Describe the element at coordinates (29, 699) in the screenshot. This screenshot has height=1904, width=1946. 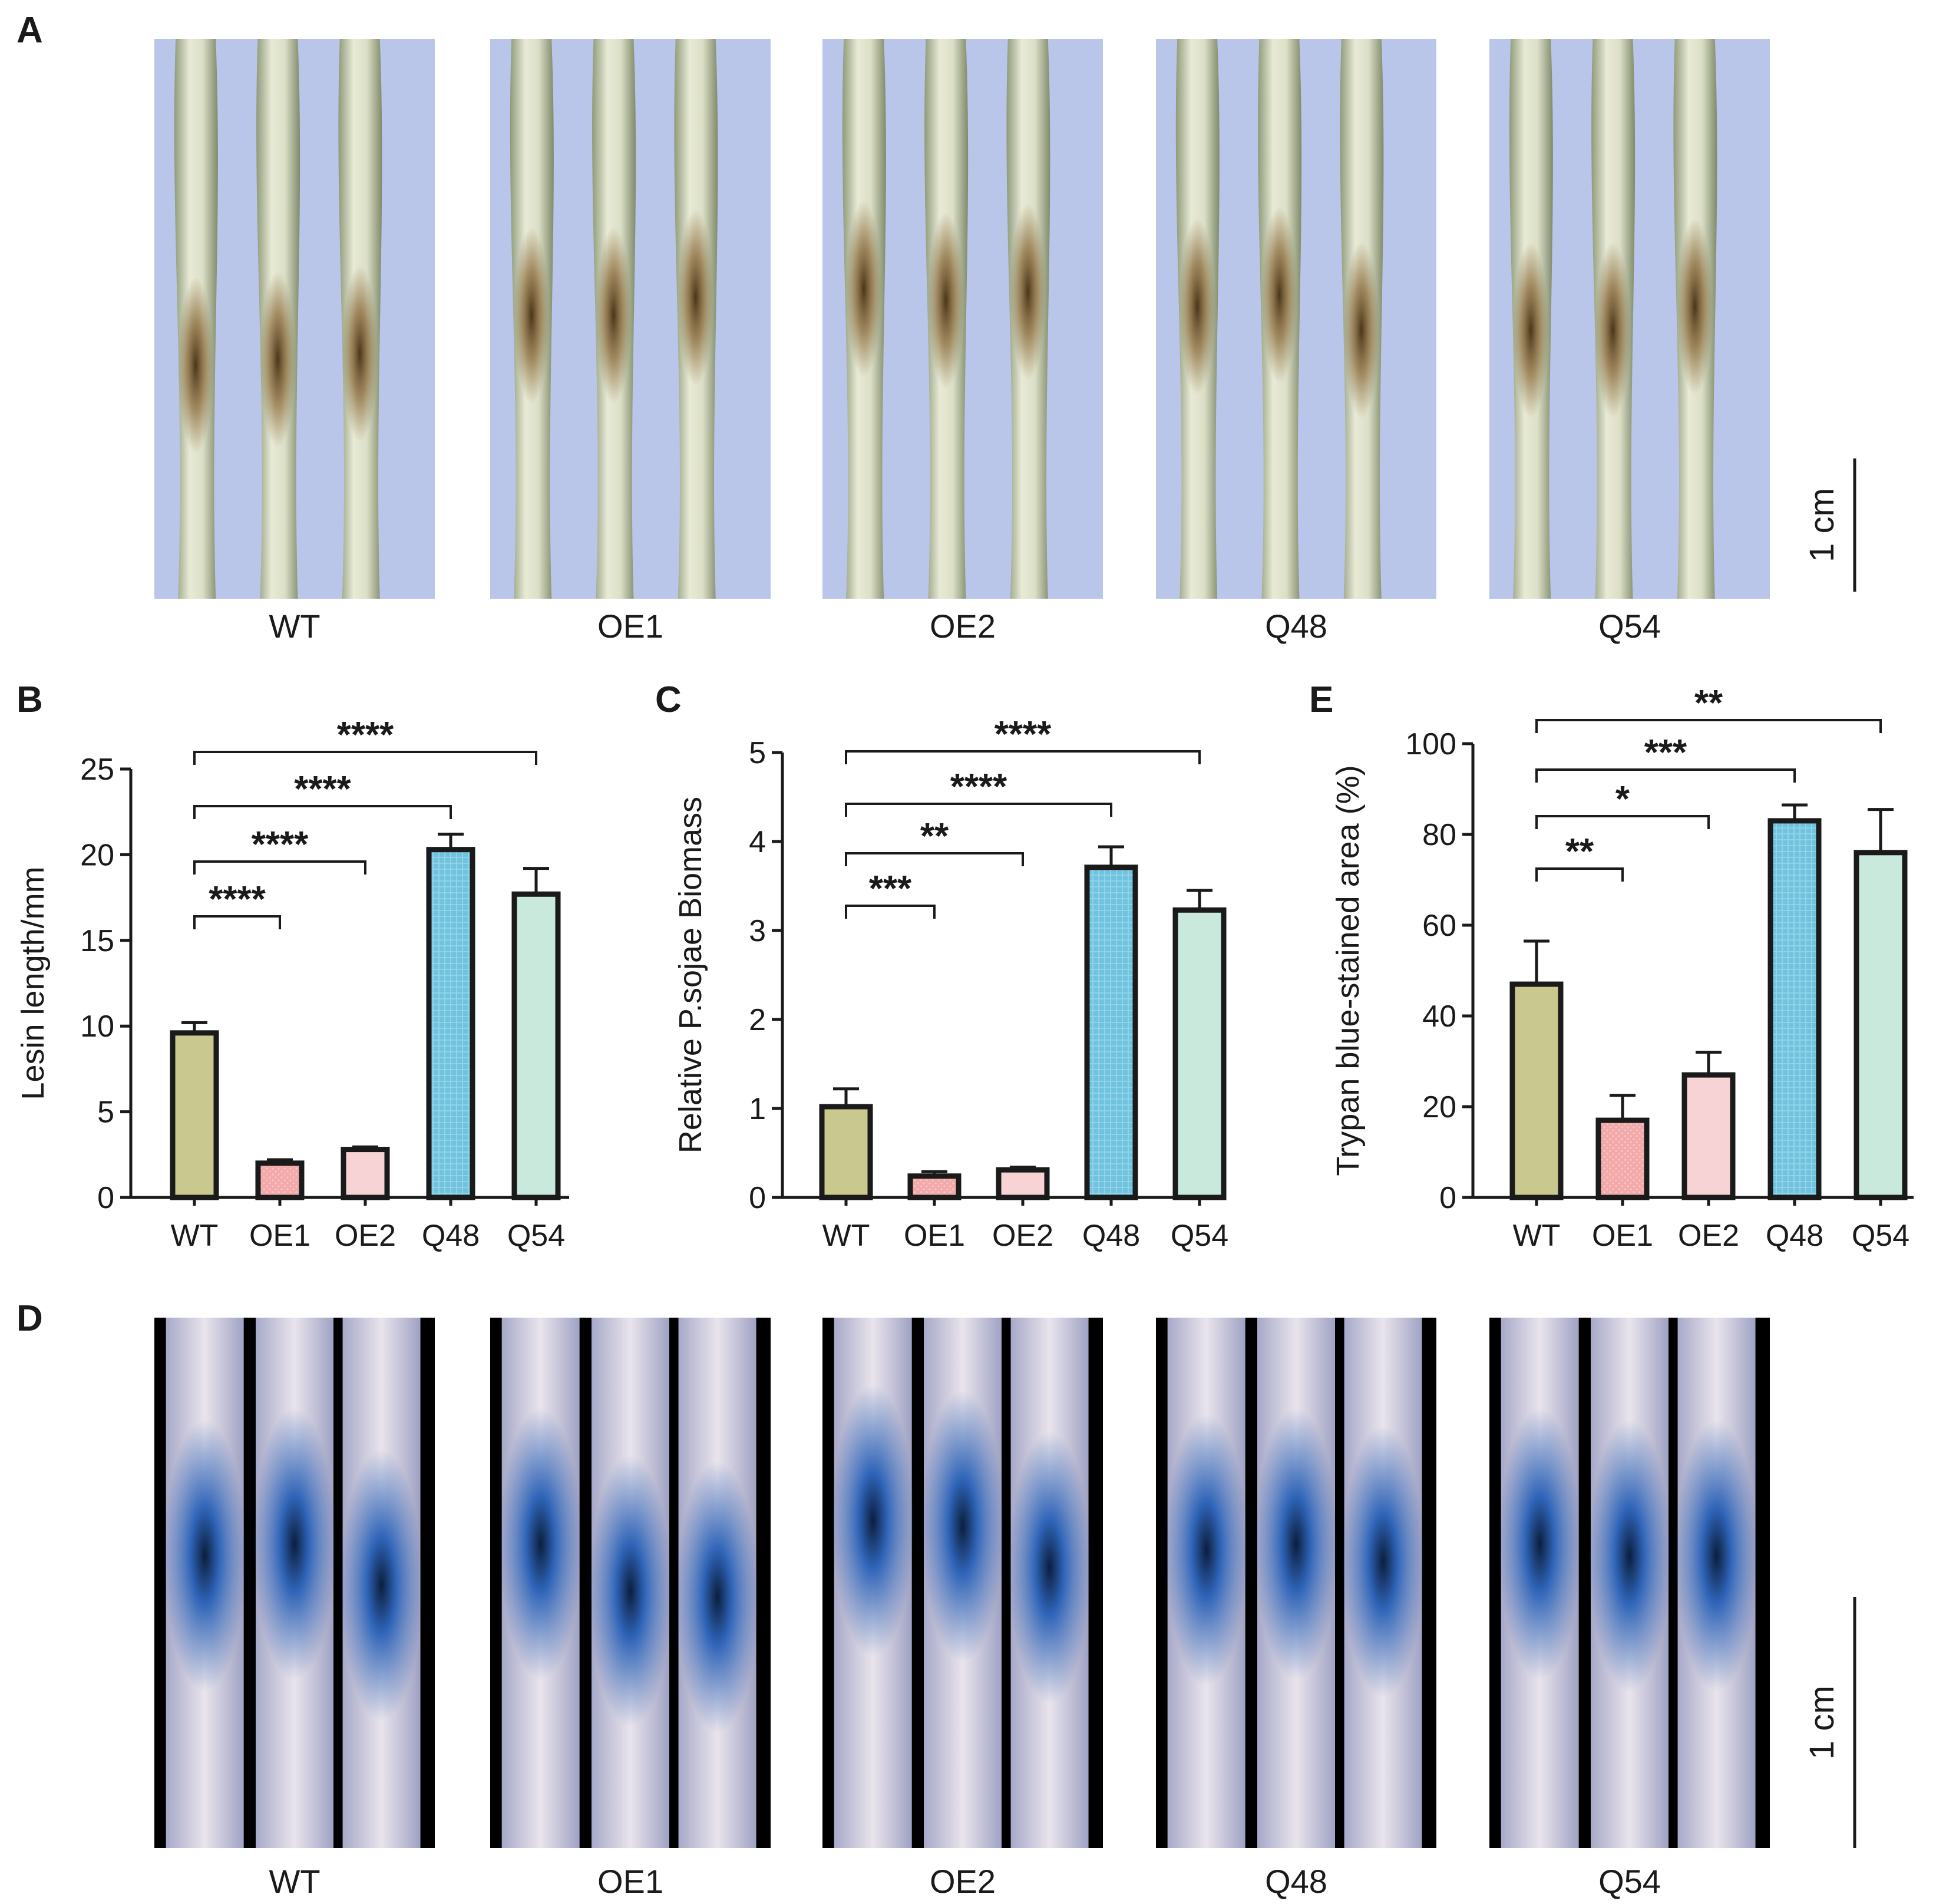
I see `panel-letter-b: B` at that location.